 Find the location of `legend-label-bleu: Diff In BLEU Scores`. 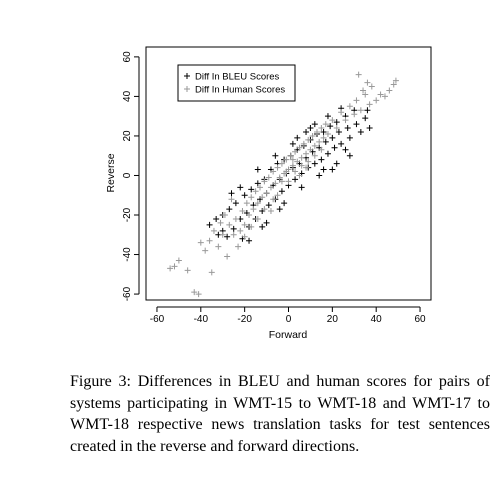

legend-label-bleu: Diff In BLEU Scores is located at coordinates (237, 77).